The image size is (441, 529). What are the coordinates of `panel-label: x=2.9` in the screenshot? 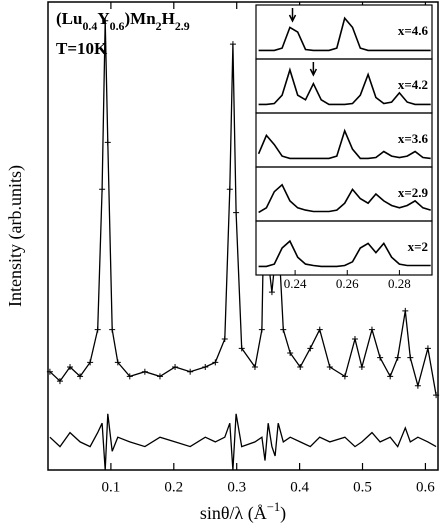 It's located at (413, 192).